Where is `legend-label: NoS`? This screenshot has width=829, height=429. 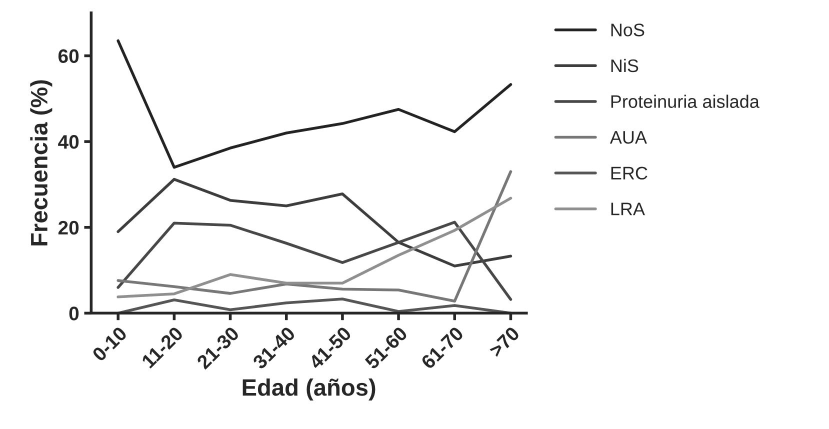
legend-label: NoS is located at coordinates (627, 30).